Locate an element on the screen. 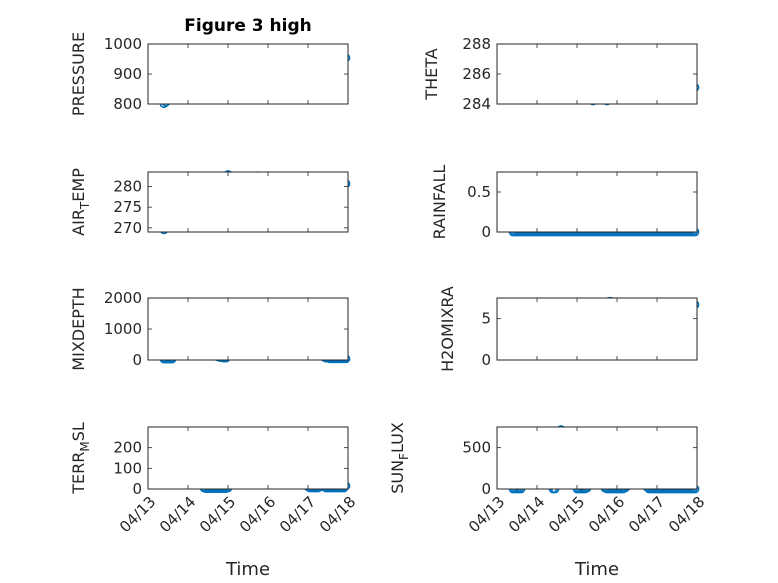 The image size is (778, 583). subplot-air-temp: 270 275 280 AIRTEMP is located at coordinates (210, 202).